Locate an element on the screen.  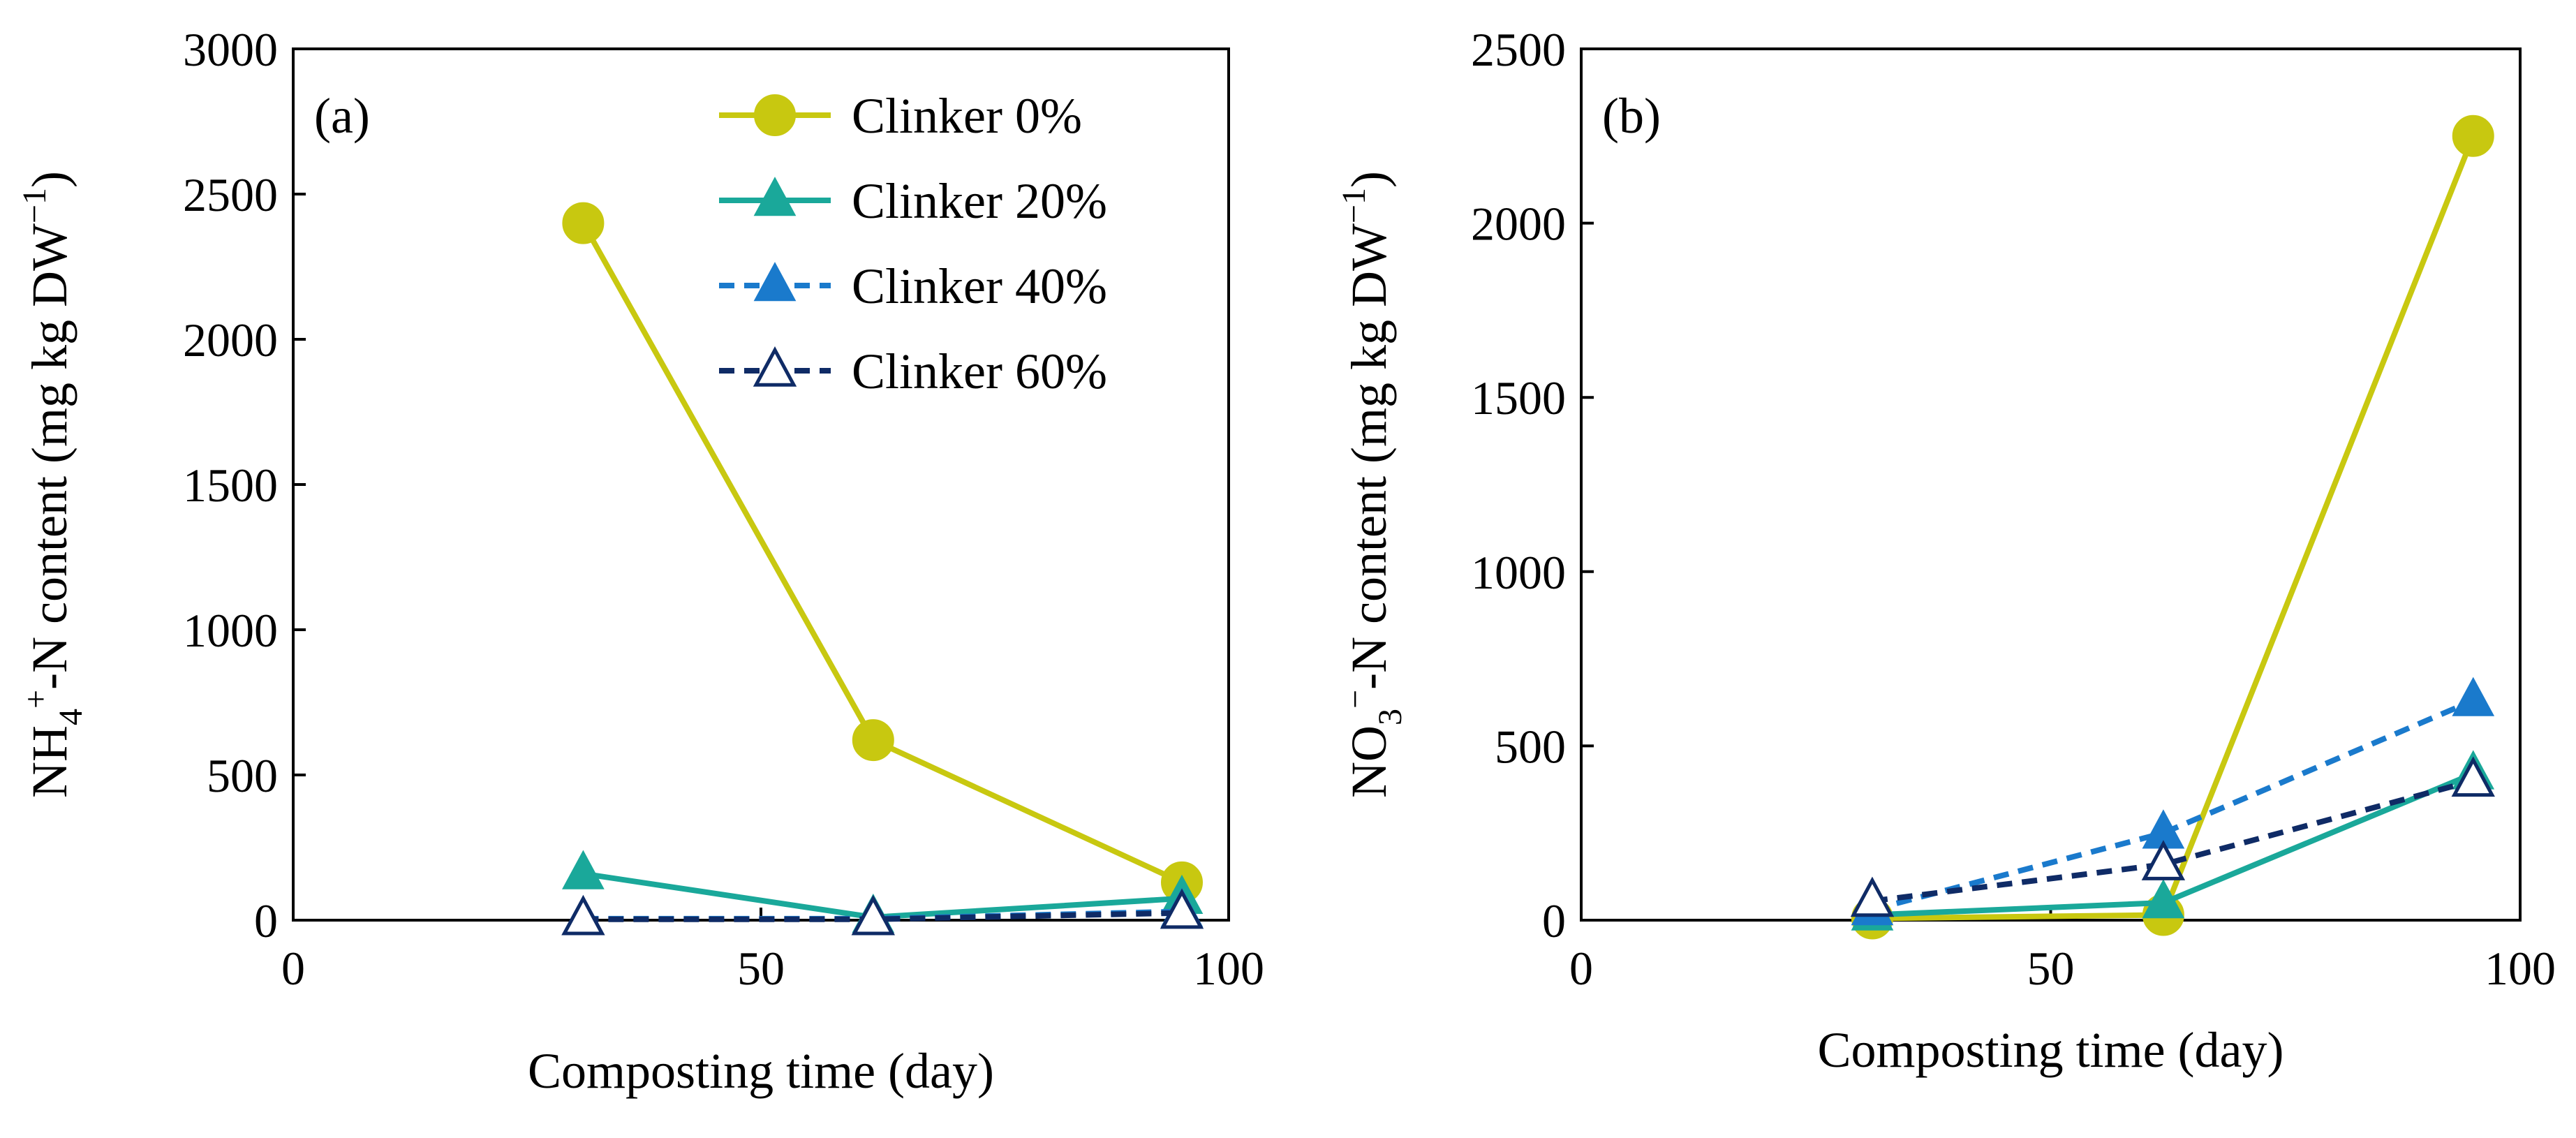
legend-label: Clinker 40% is located at coordinates (979, 286).